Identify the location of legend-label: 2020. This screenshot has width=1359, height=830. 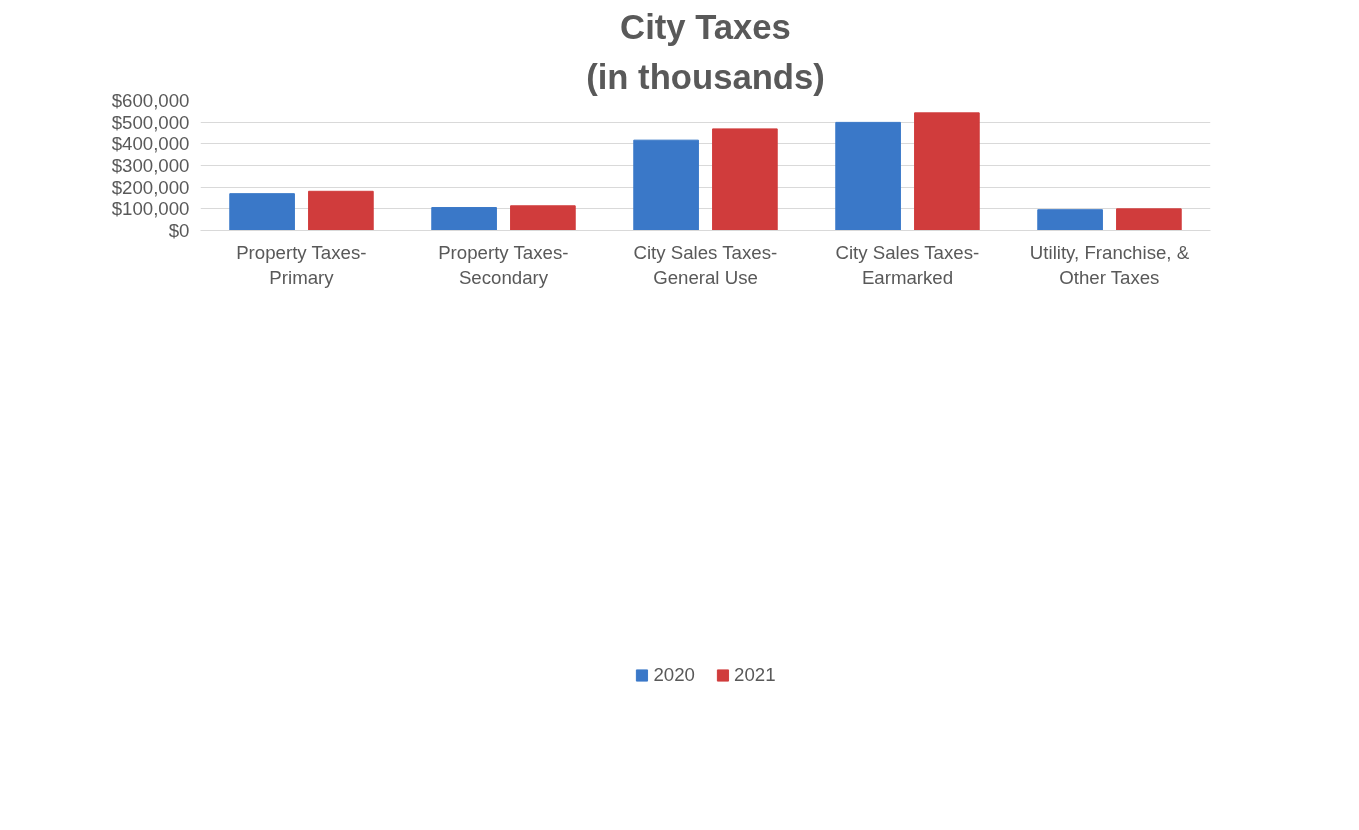
(674, 674).